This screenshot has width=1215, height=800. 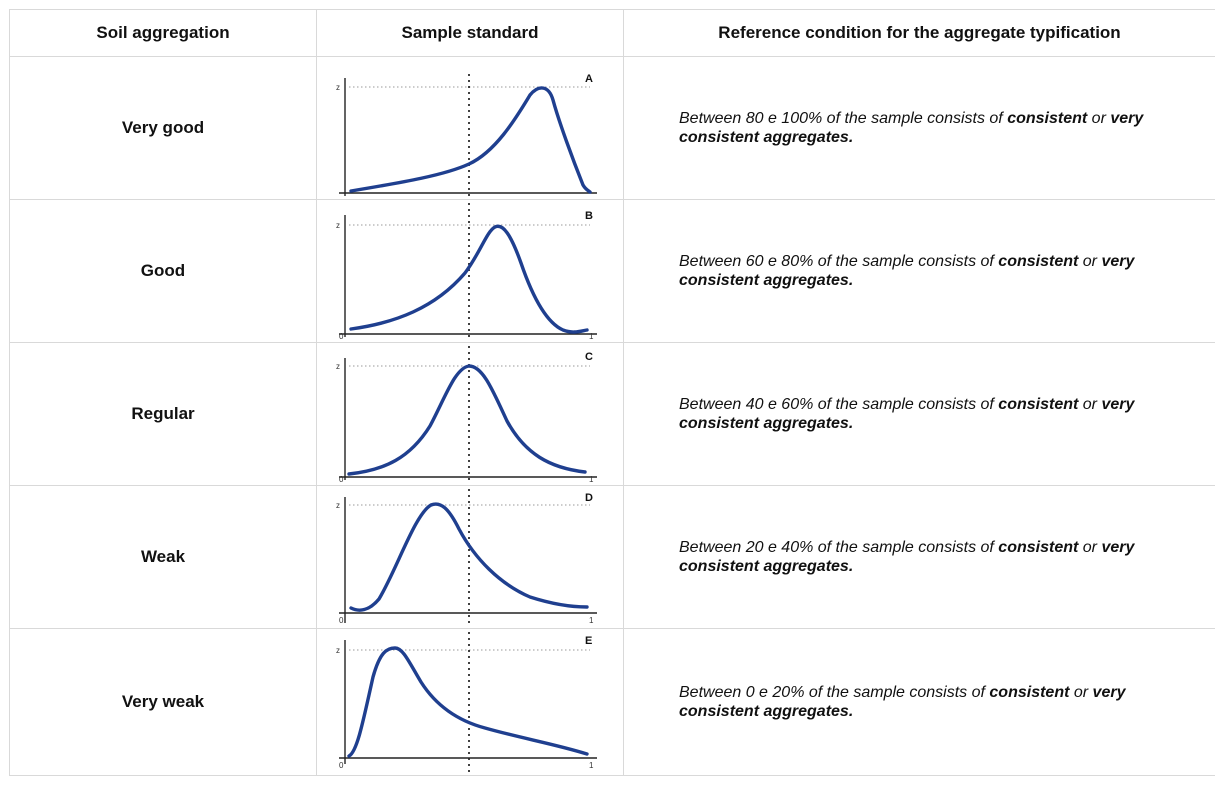 I want to click on sample-standard-chart-c: z 0 1 C, so click(x=466, y=414).